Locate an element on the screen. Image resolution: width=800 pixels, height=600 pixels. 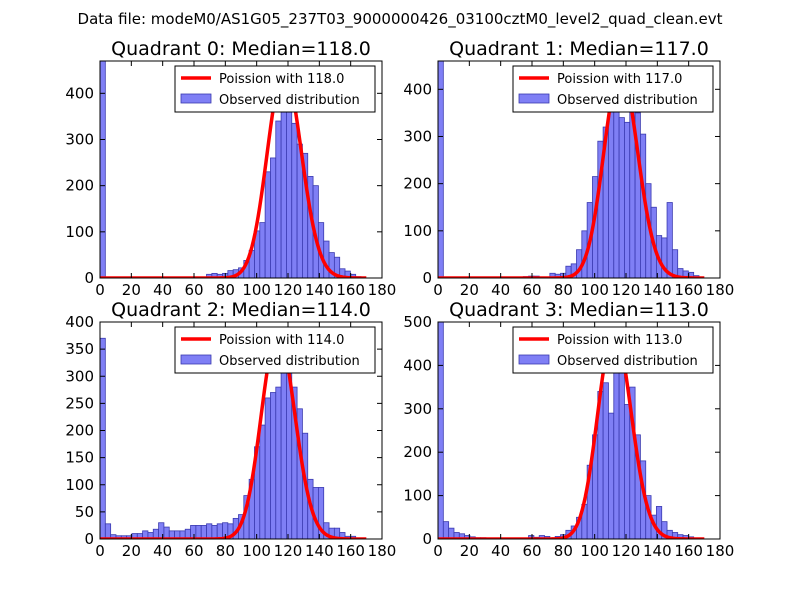
quadrant-3-legend: Poission with 113.0 Observed distribution is located at coordinates (613, 350).